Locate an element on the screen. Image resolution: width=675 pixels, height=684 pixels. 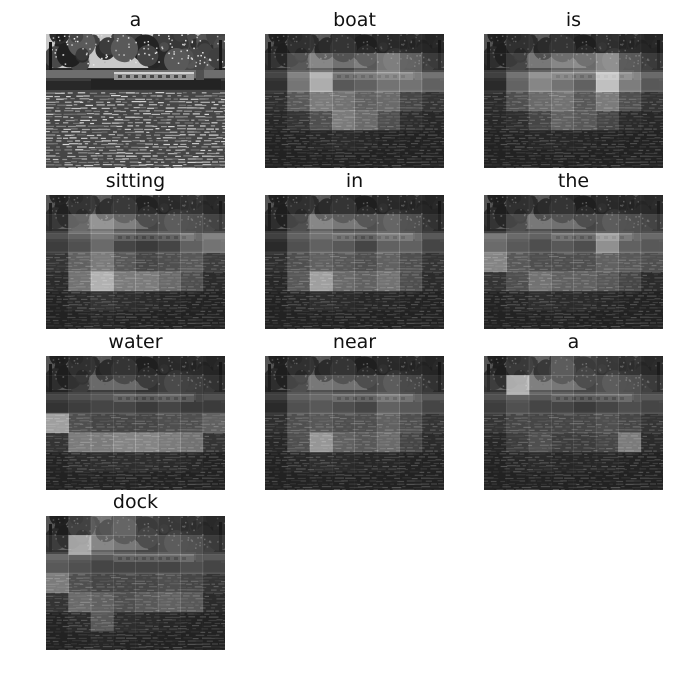
panel-image is located at coordinates (354, 423).